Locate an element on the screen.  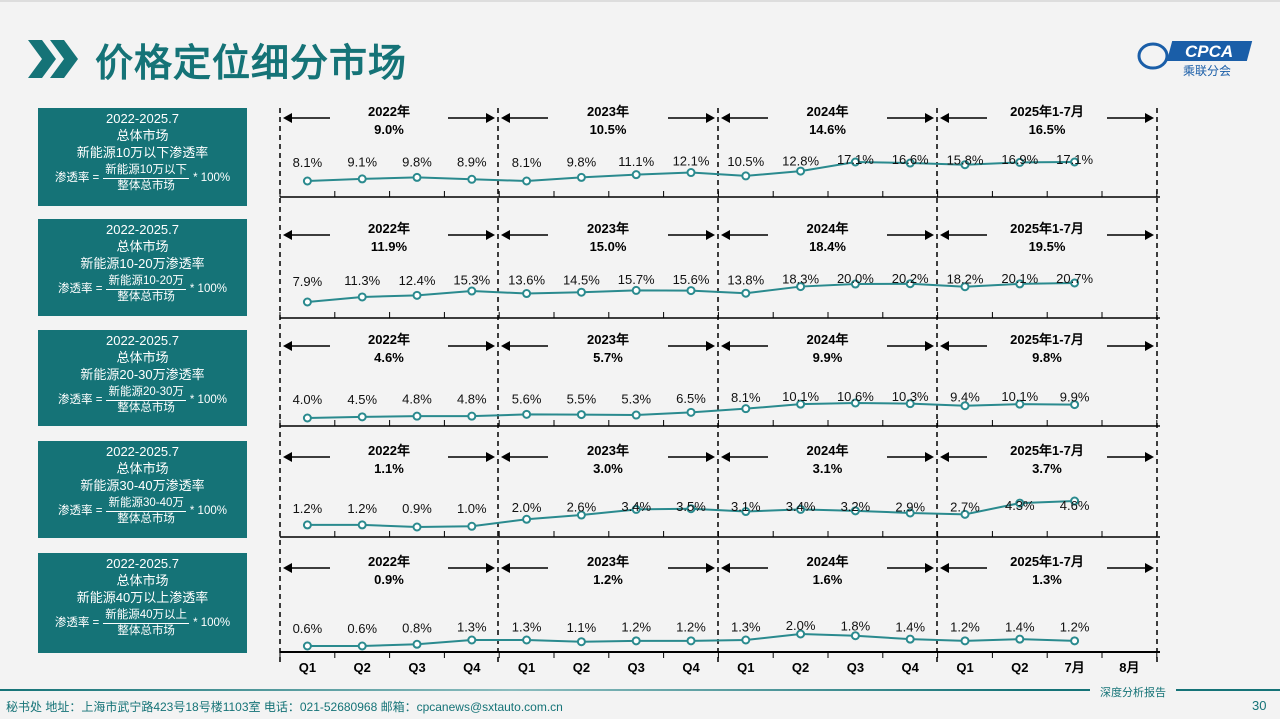
period-average: 5.7% is located at coordinates (608, 357).